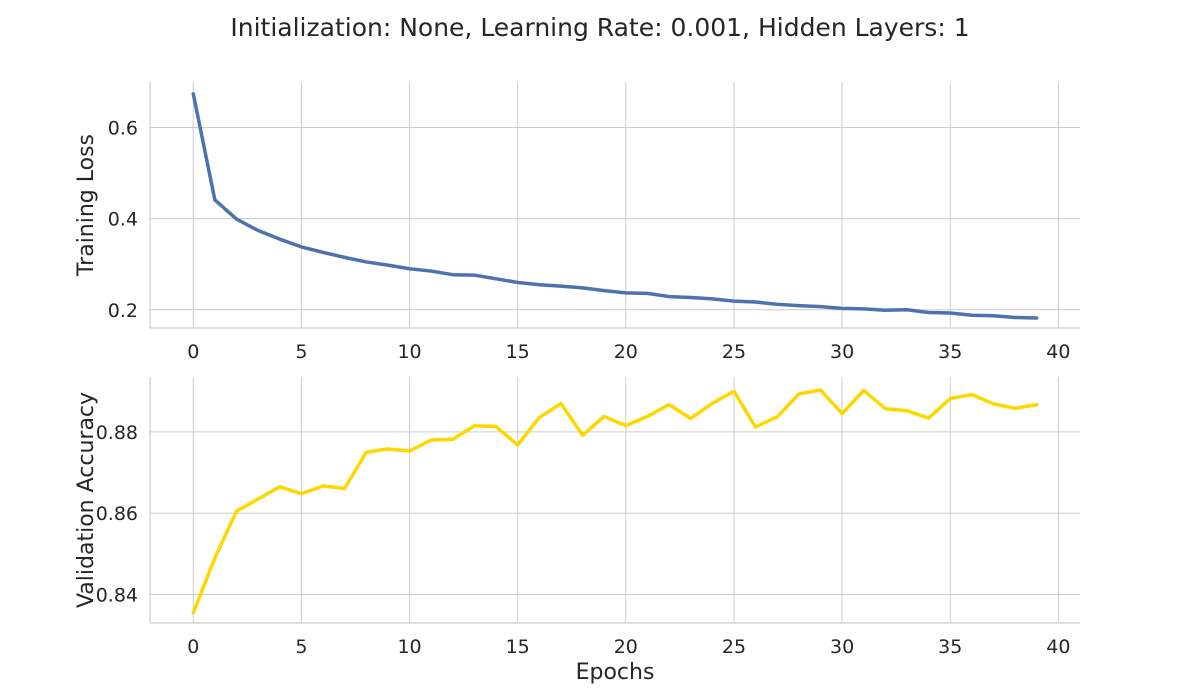  What do you see at coordinates (117, 596) in the screenshot?
I see `y-tick-label: 0.84` at bounding box center [117, 596].